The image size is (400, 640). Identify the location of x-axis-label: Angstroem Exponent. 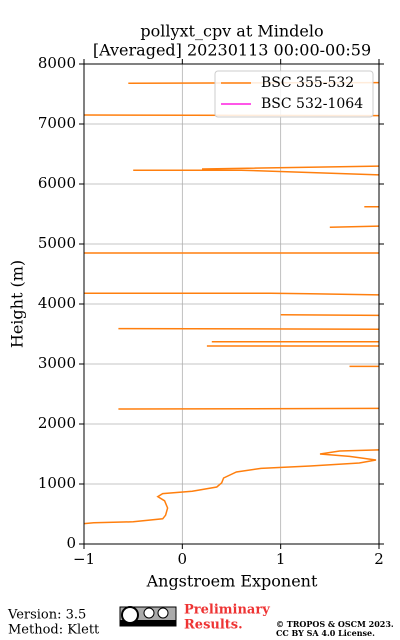
(232, 581).